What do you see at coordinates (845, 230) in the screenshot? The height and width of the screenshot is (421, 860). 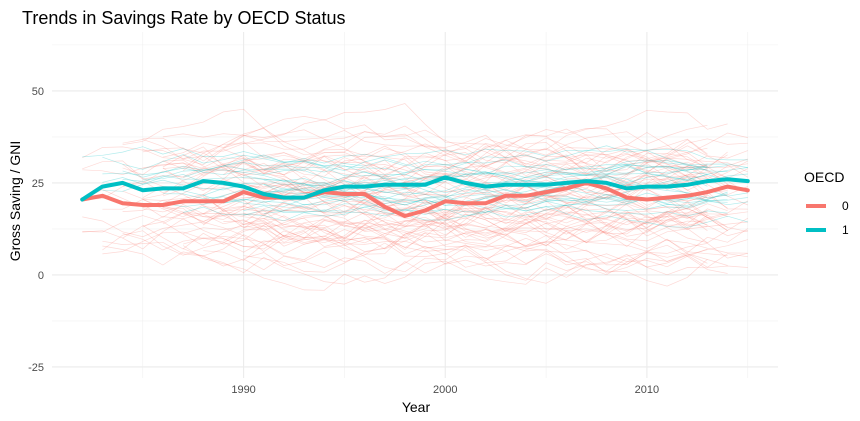 I see `legend-label-1: 1` at bounding box center [845, 230].